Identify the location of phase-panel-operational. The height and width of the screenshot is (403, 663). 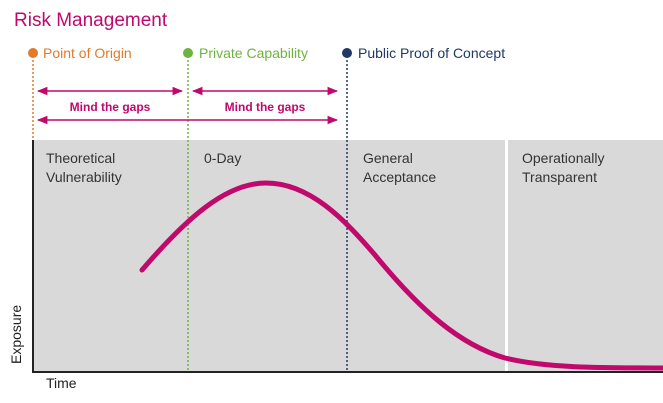
(585, 256).